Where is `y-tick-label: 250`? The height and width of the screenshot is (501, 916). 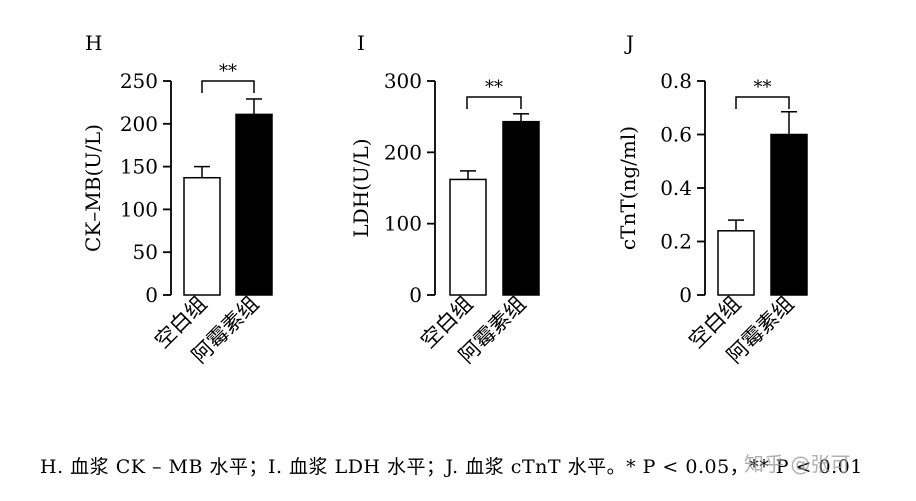 y-tick-label: 250 is located at coordinates (139, 81).